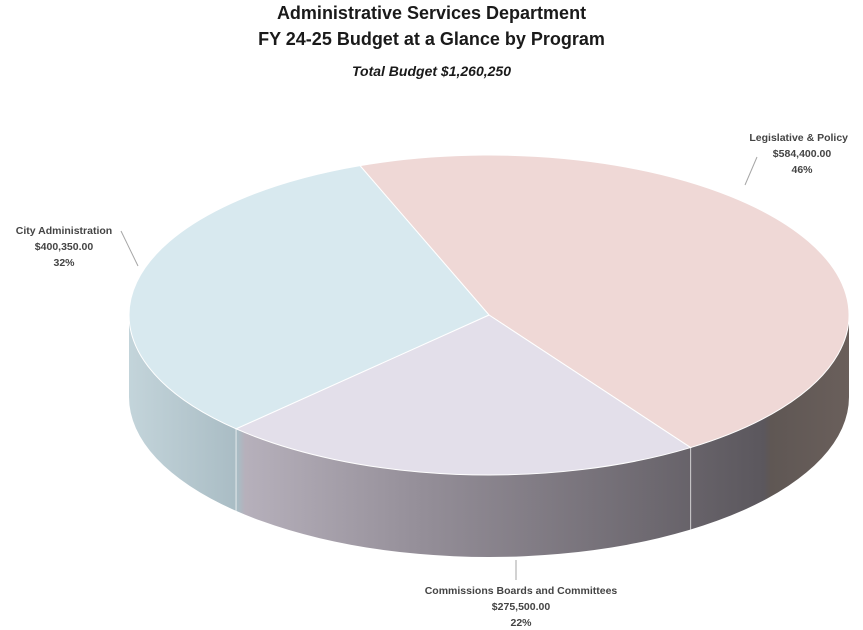 The image size is (863, 630). I want to click on chart-subtitle: Total Budget $1,260,250, so click(431, 71).